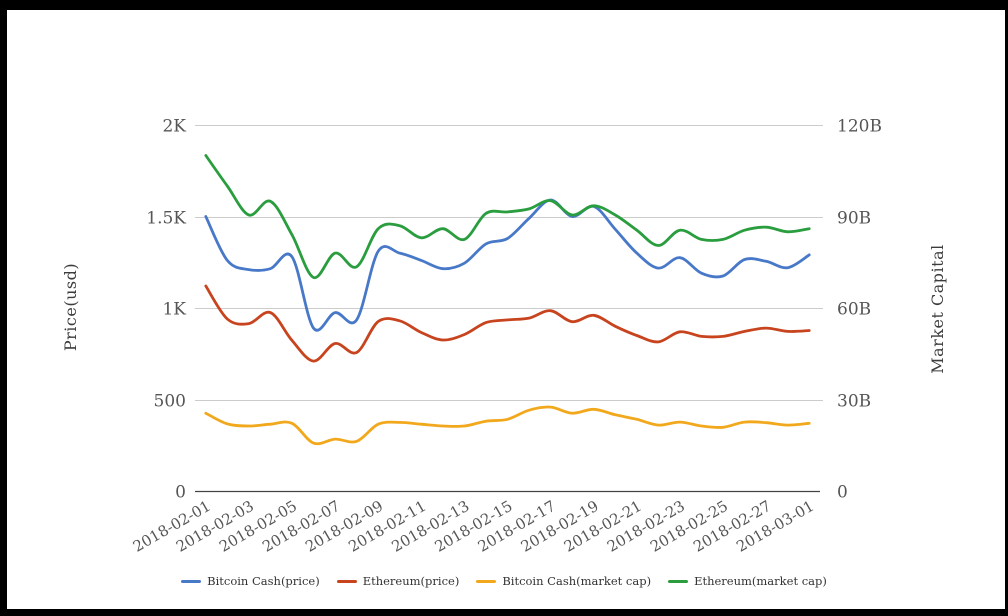 This screenshot has width=1008, height=616. Describe the element at coordinates (854, 402) in the screenshot. I see `right-axis-tick-label: 30B` at that location.